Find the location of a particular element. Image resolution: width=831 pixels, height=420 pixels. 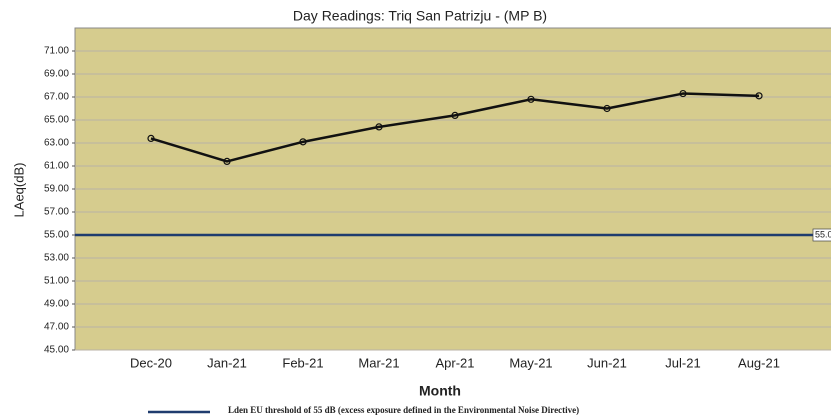

x-tick-label: Apr-21 is located at coordinates (454, 362).